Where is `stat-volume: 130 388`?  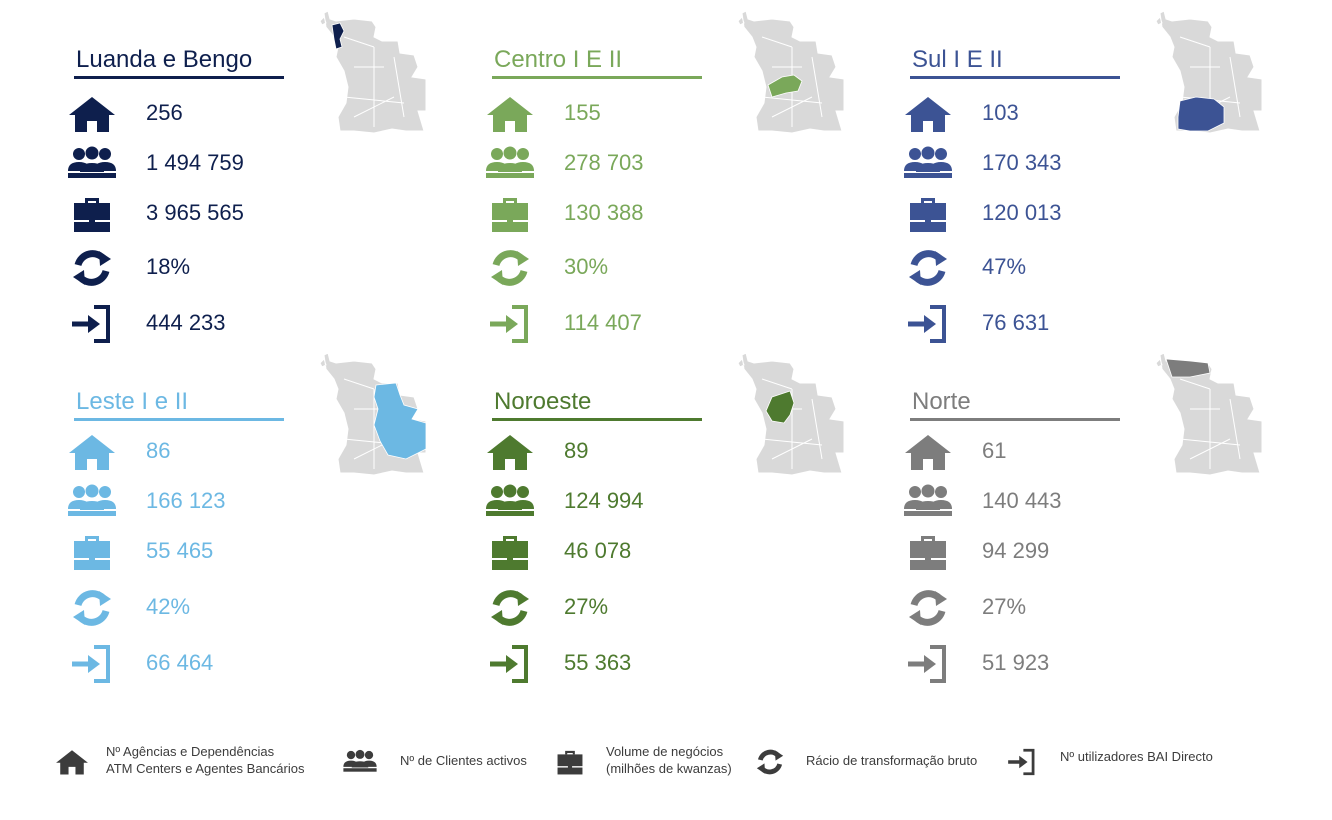 stat-volume: 130 388 is located at coordinates (614, 214).